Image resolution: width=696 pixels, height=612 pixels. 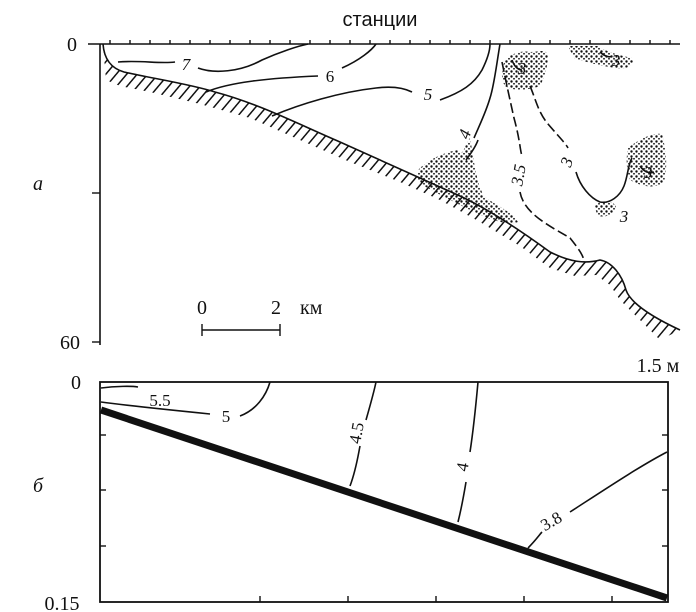 What do you see at coordinates (604, 180) in the screenshot?
I see `contour-3-loop` at bounding box center [604, 180].